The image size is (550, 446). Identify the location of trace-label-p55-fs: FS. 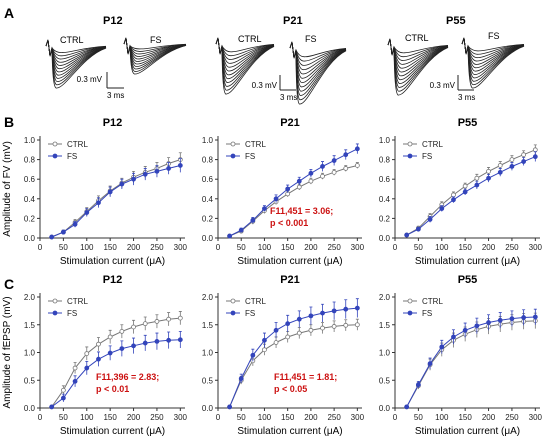
(494, 36).